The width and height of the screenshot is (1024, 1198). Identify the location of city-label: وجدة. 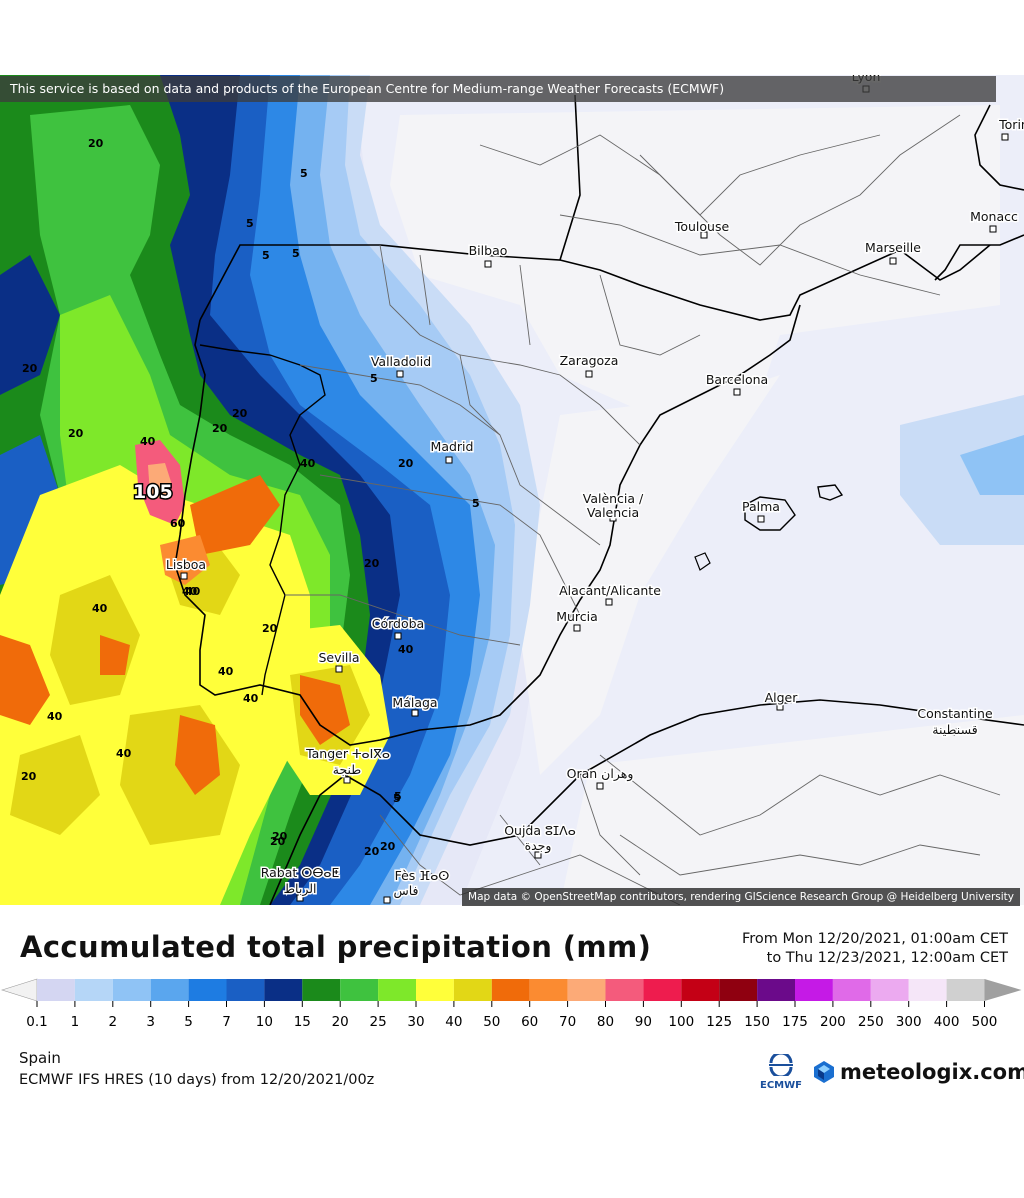
(538, 846).